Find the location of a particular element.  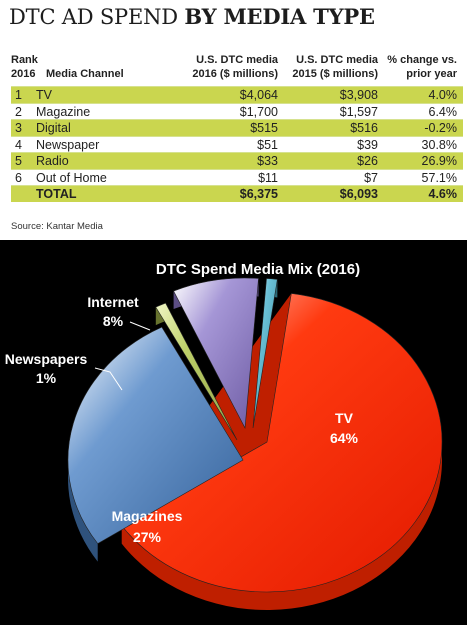

cell-change: 4.6% is located at coordinates (443, 194).